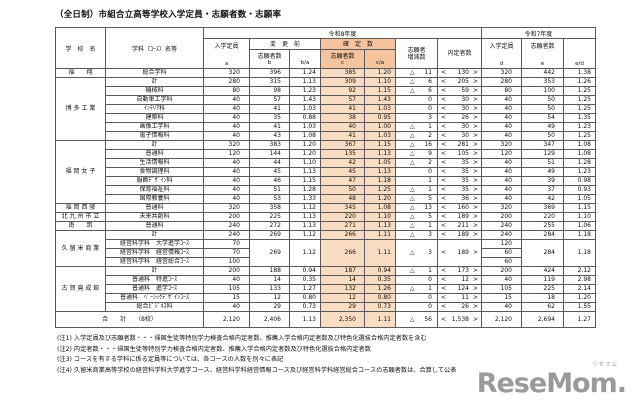  What do you see at coordinates (80, 289) in the screenshot?
I see `cell-school-name: 古 賀 竟 成 館` at bounding box center [80, 289].